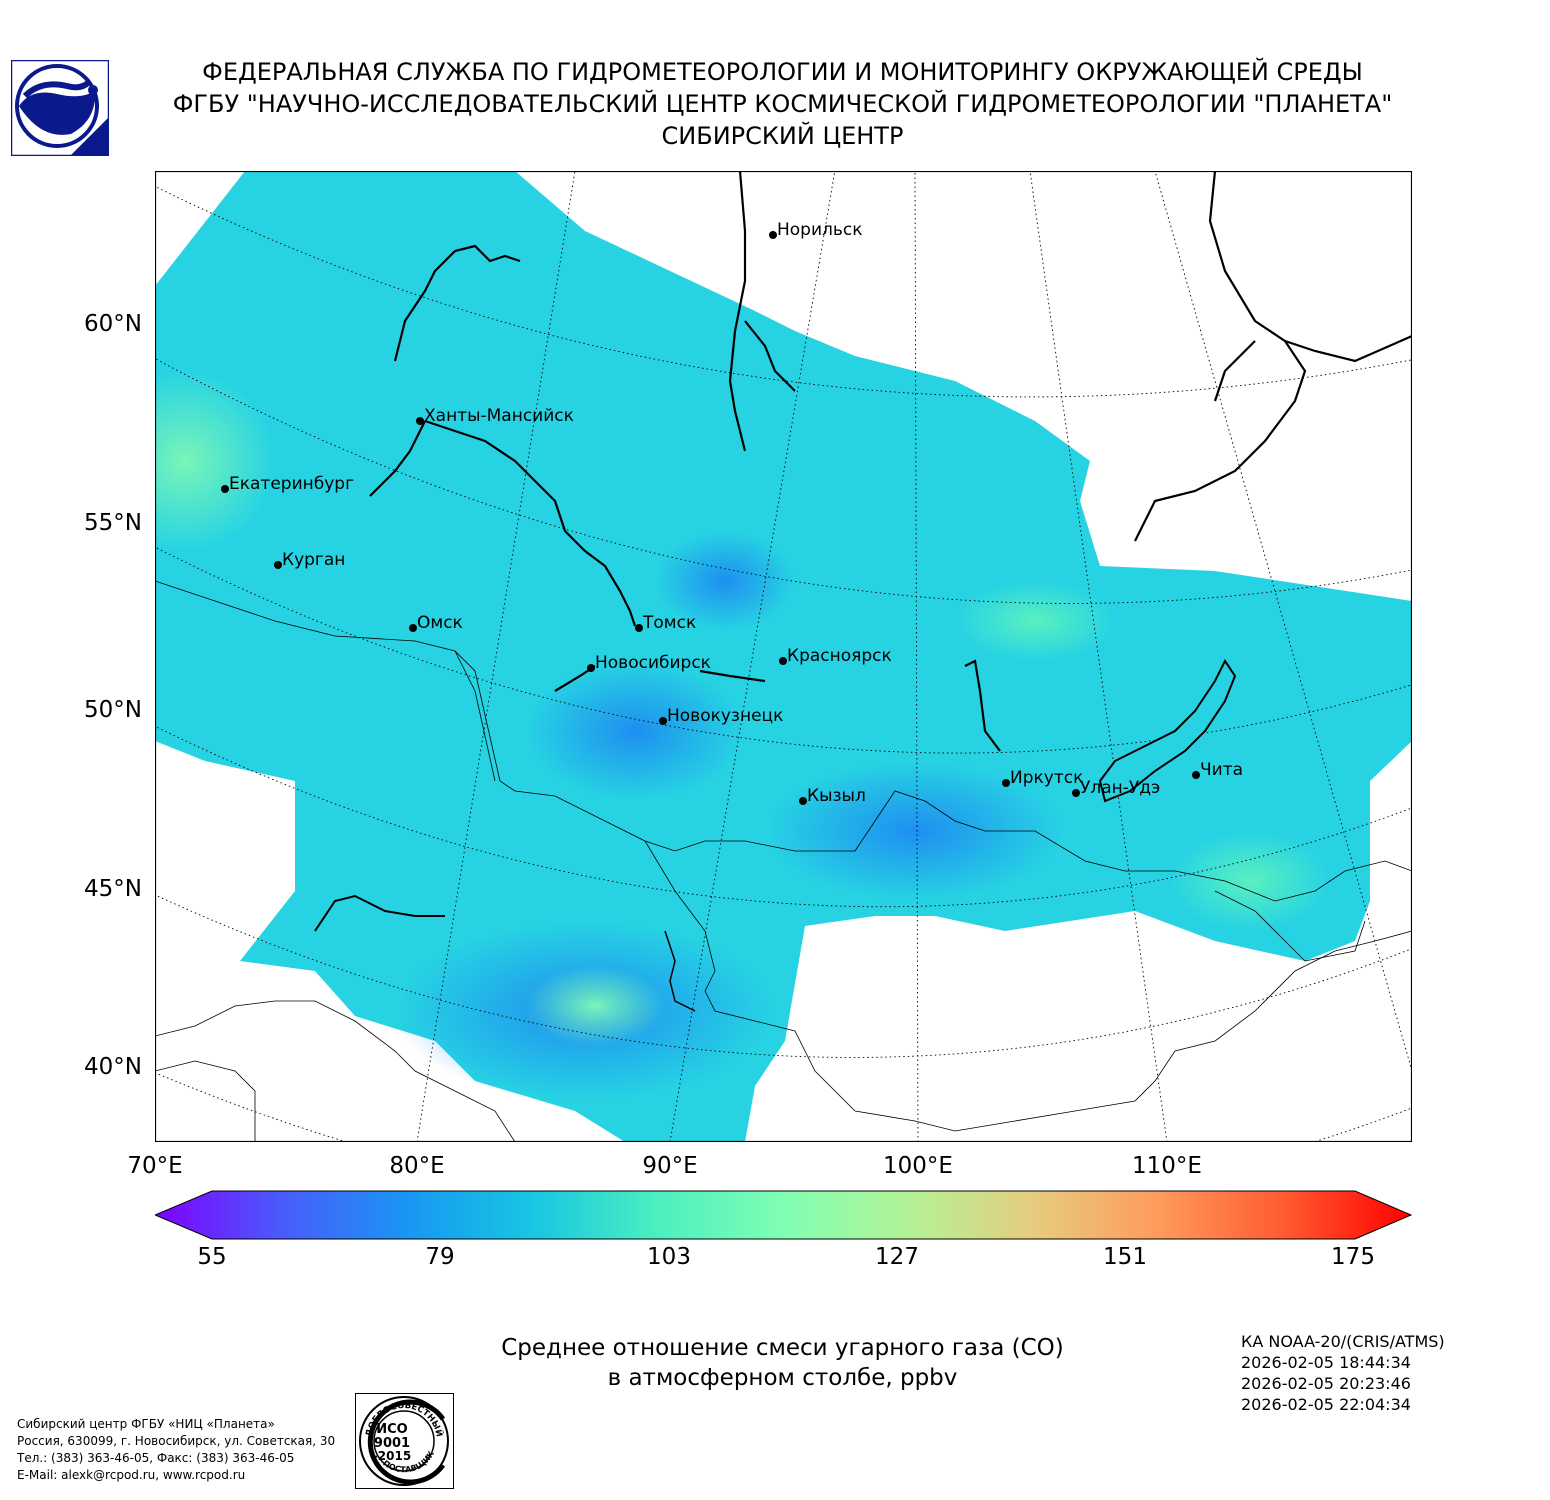  I want to click on svg-text: Екатеринбург, so click(291, 484).